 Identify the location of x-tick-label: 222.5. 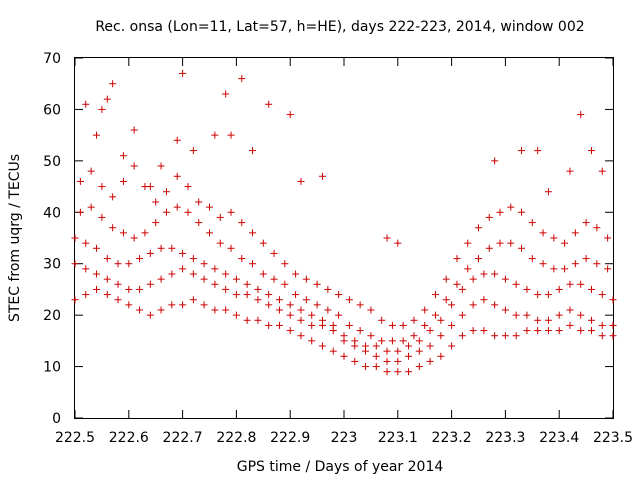
(75, 438).